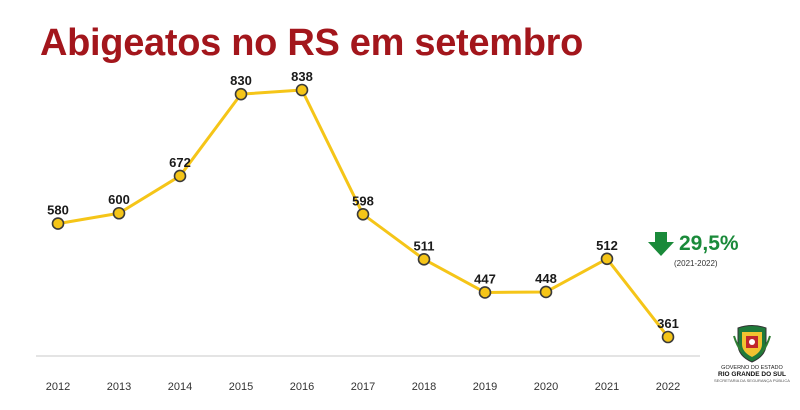  Describe the element at coordinates (424, 259) in the screenshot. I see `data-point-2018` at that location.